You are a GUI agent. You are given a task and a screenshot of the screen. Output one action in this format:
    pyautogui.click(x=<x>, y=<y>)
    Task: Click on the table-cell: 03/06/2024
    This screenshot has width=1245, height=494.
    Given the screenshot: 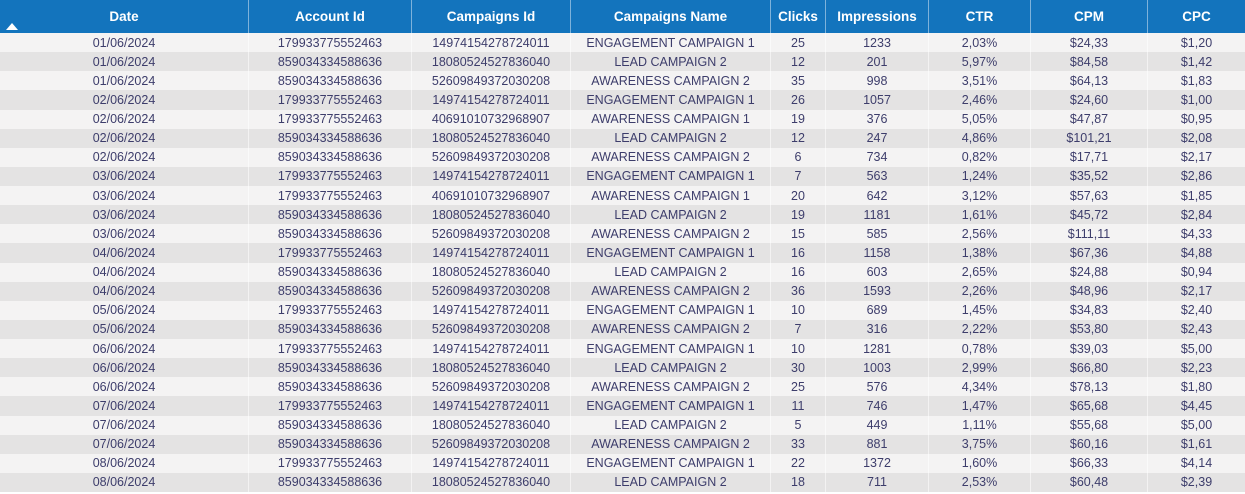 What is the action you would take?
    pyautogui.click(x=124, y=195)
    